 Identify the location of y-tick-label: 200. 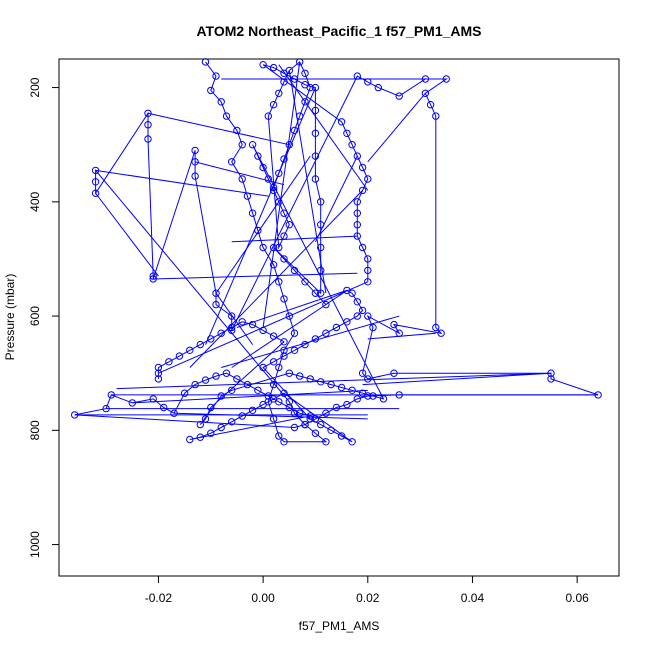
(35, 87).